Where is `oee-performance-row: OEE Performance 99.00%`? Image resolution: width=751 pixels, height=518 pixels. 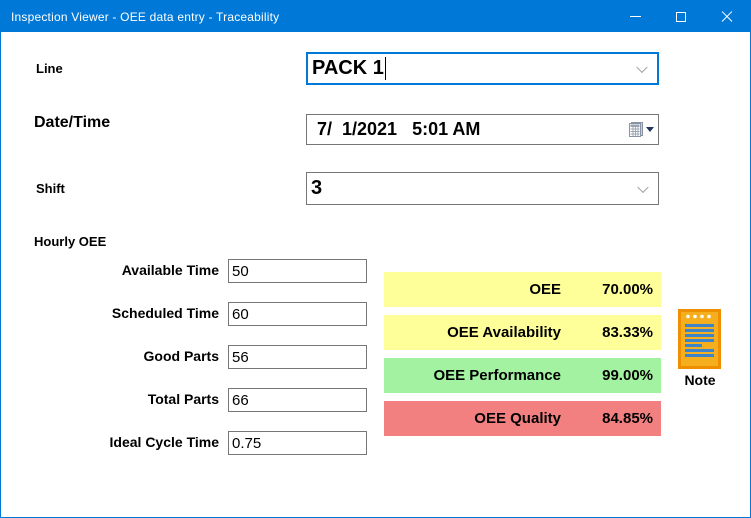
oee-performance-row: OEE Performance 99.00% is located at coordinates (522, 375).